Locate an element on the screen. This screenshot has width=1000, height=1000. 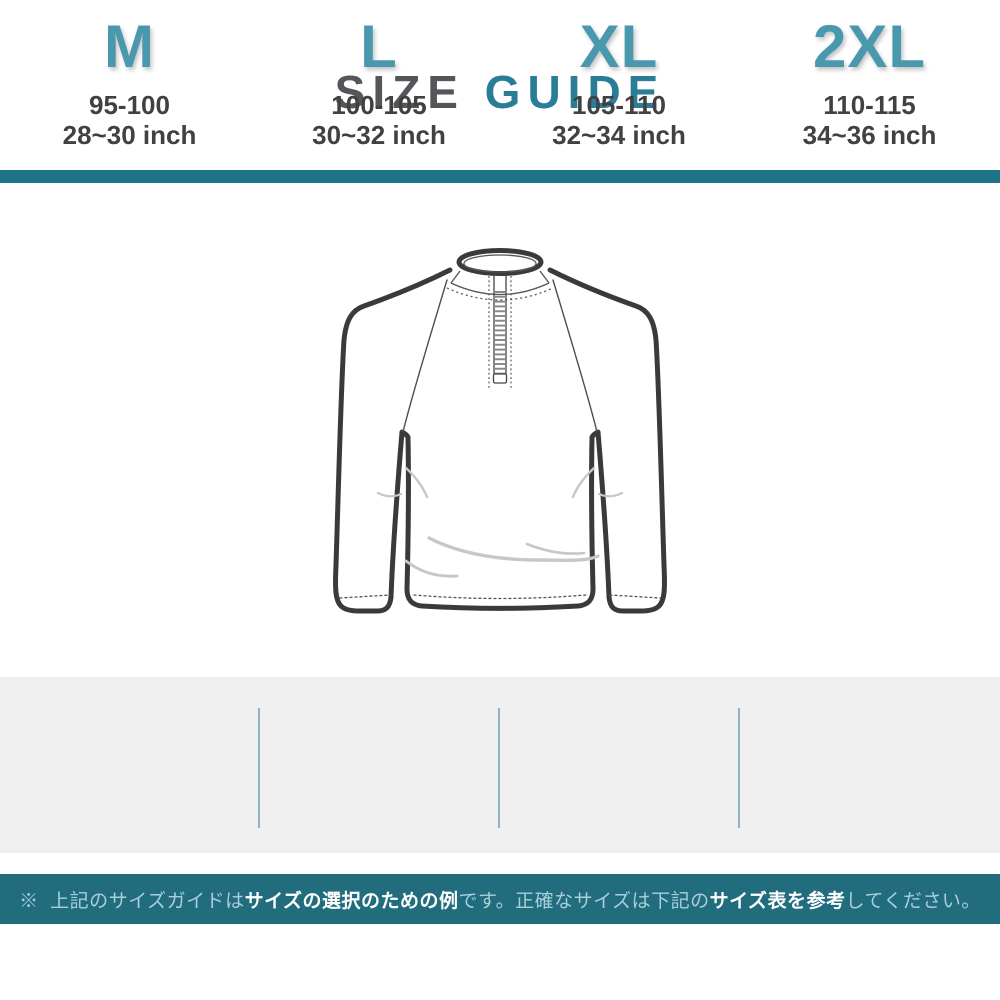
size-inch-range: 32~34 inch is located at coordinates (619, 135).